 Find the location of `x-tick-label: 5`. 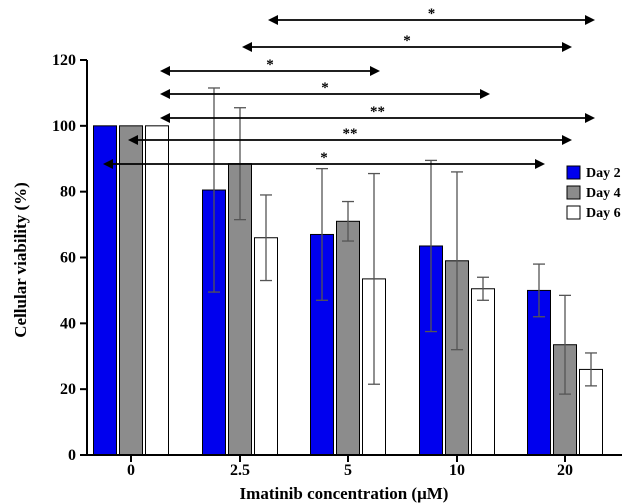

x-tick-label: 5 is located at coordinates (348, 470).